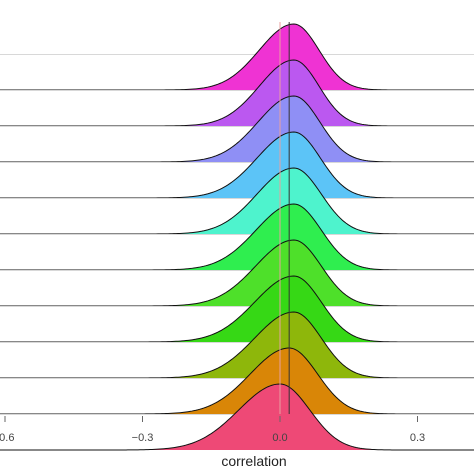 This screenshot has width=474, height=474. Describe the element at coordinates (212, 430) in the screenshot. I see `x-axis: -0.6 −0.3 0.0 0.3` at that location.